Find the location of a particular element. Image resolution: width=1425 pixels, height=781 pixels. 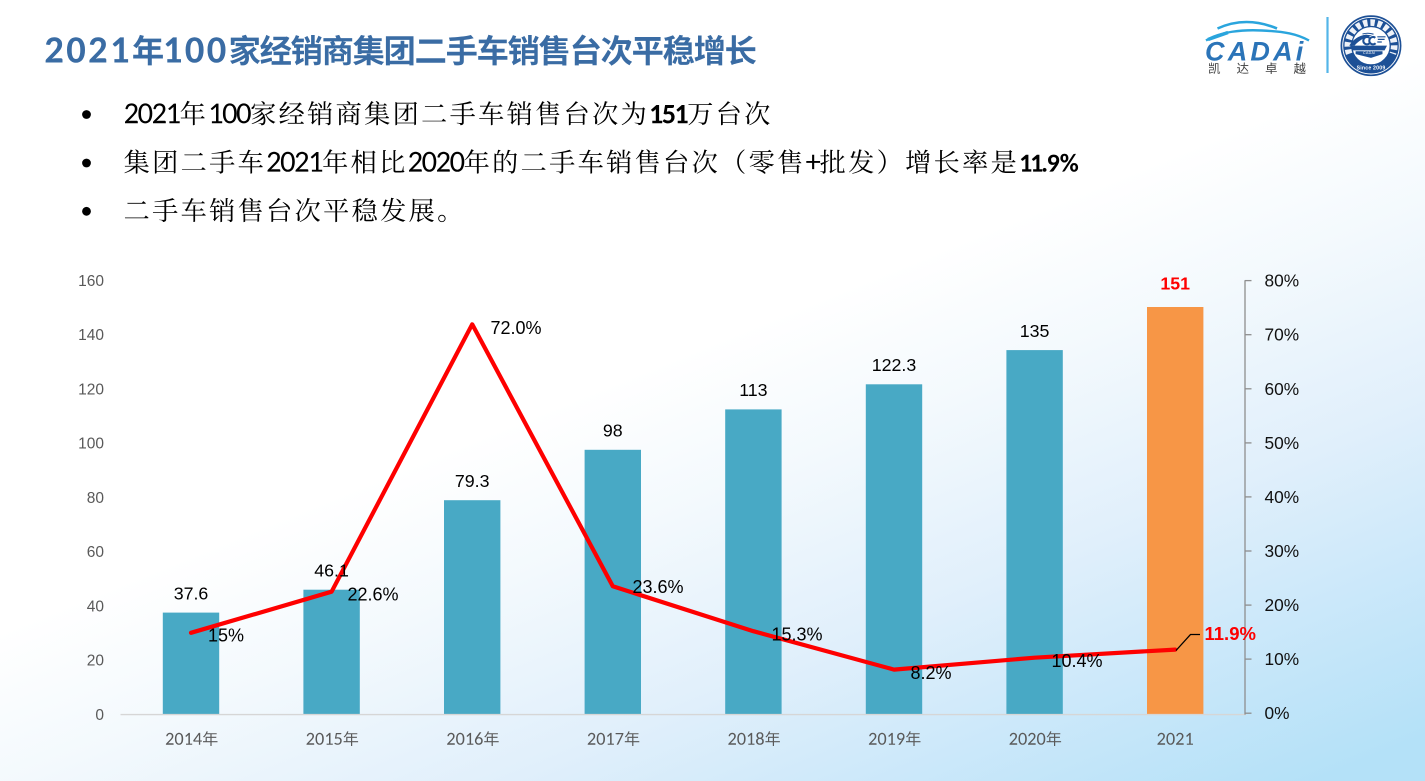

svg-text: 72.0% is located at coordinates (515, 328).